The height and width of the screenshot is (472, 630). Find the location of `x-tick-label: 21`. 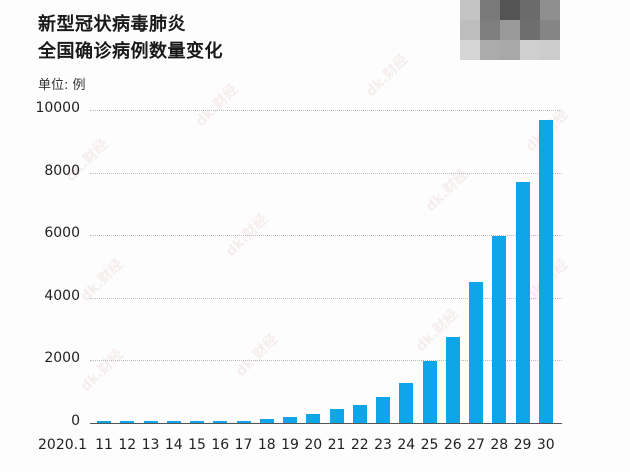

x-tick-label: 21 is located at coordinates (336, 445).